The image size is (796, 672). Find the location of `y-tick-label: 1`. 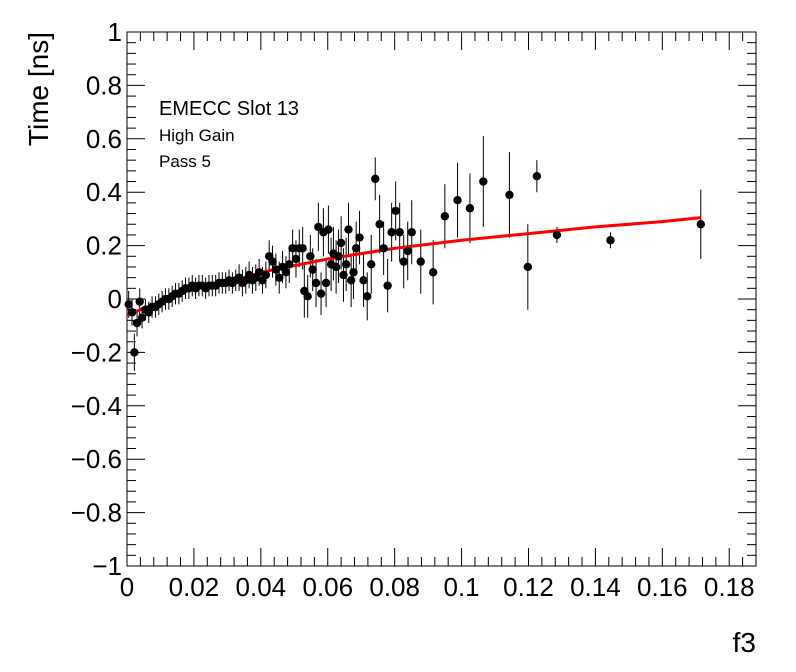

y-tick-label: 1 is located at coordinates (115, 32).